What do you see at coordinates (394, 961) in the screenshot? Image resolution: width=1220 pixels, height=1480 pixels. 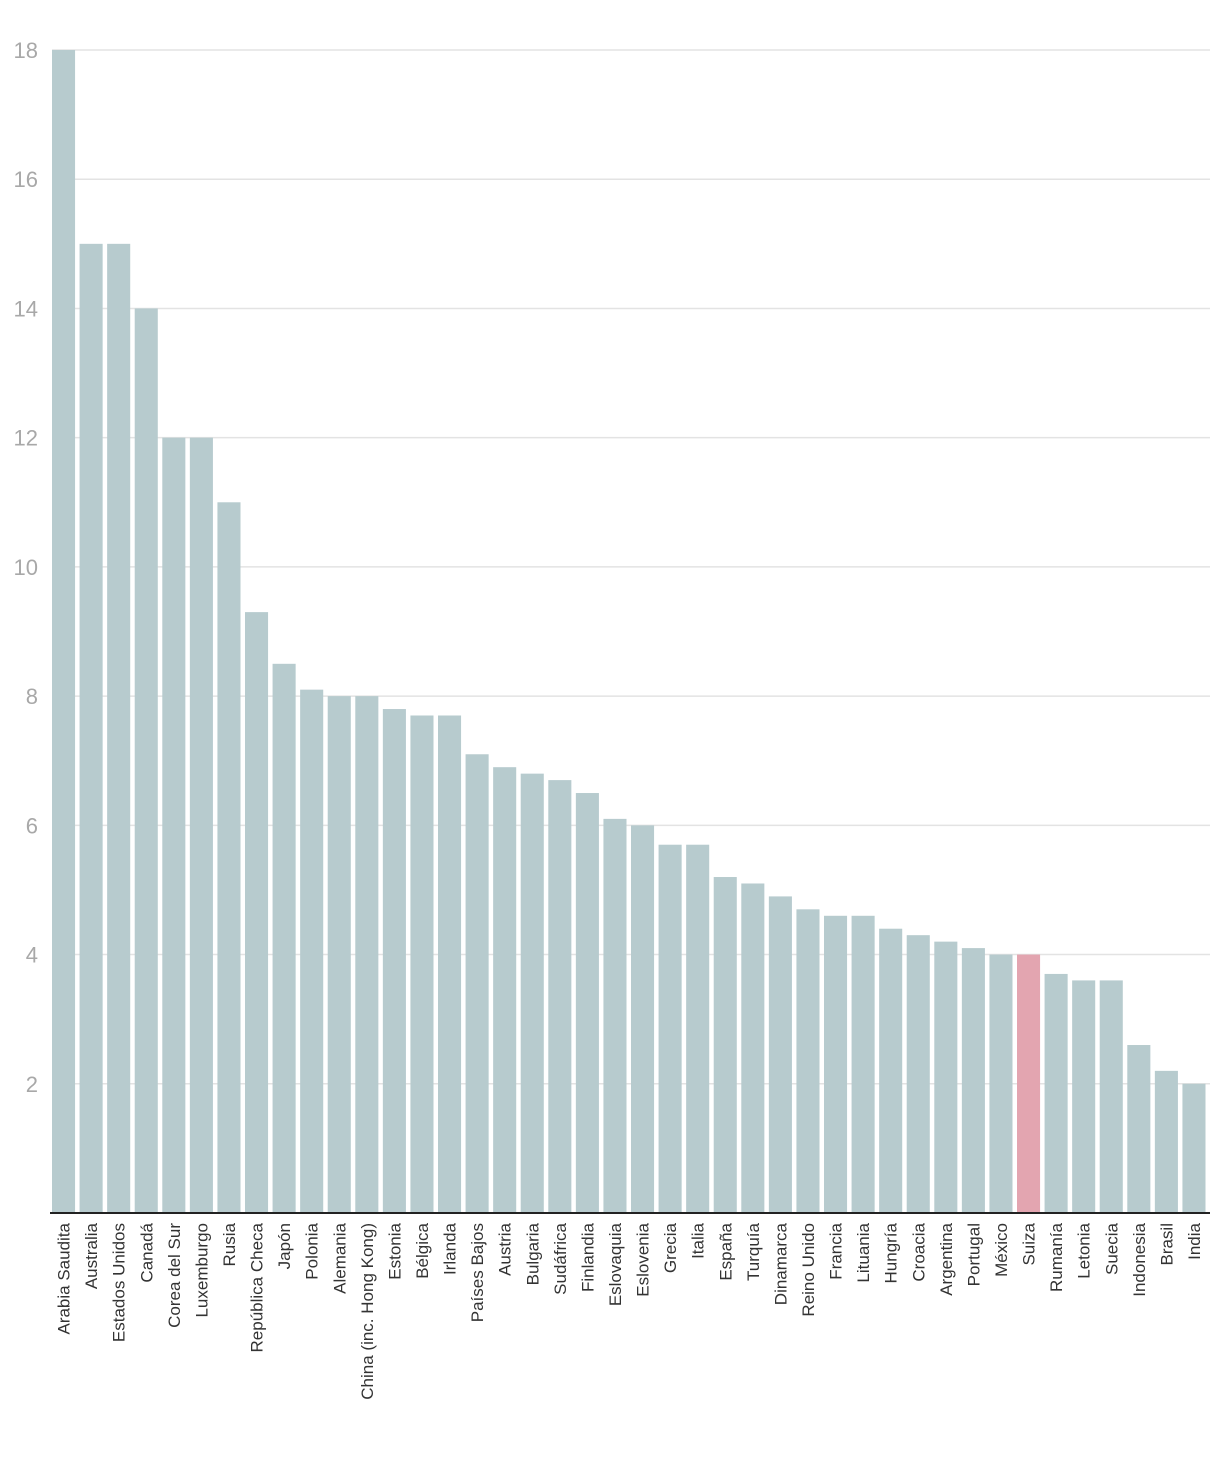 I see `bar-estonia` at bounding box center [394, 961].